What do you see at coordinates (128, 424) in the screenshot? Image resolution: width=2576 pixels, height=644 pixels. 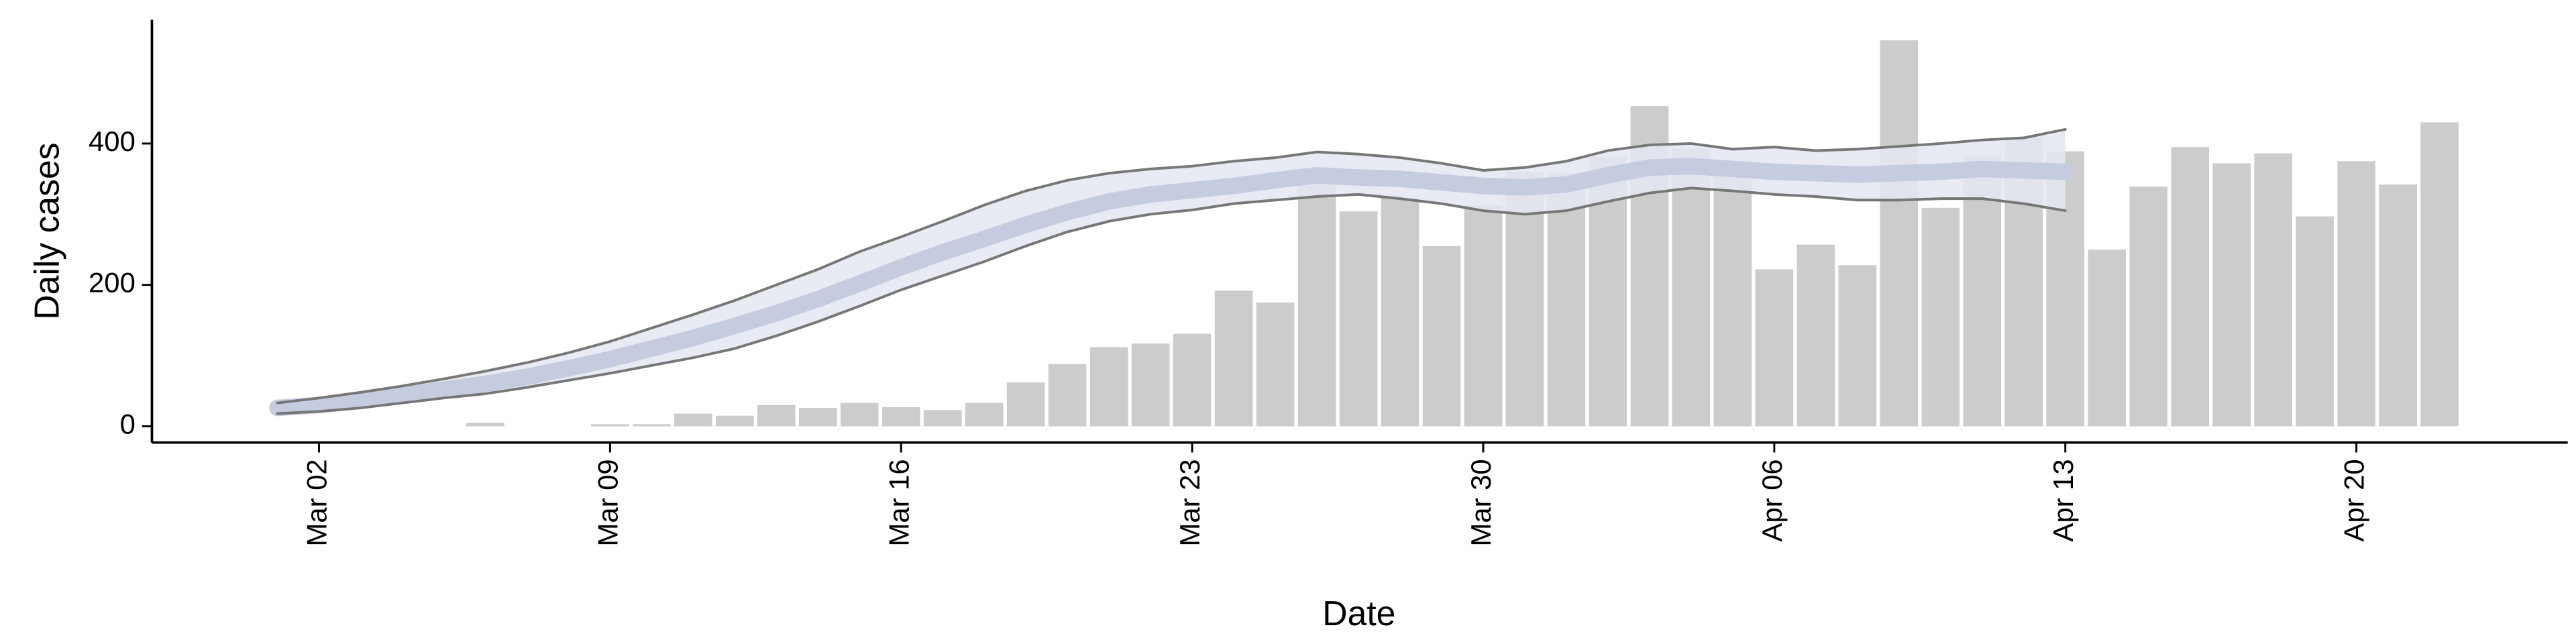 I see `y-tick-label: 0` at bounding box center [128, 424].